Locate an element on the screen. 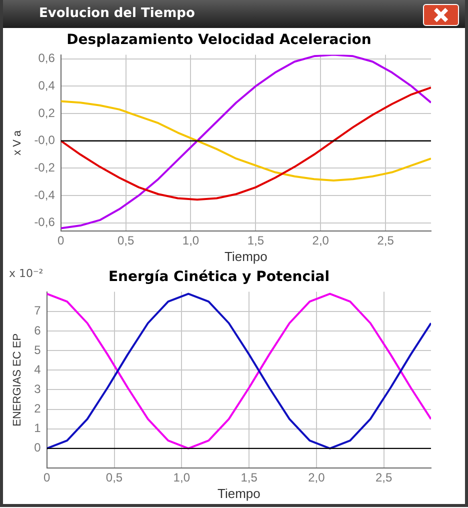  y-tick-label: 7 is located at coordinates (38, 311).